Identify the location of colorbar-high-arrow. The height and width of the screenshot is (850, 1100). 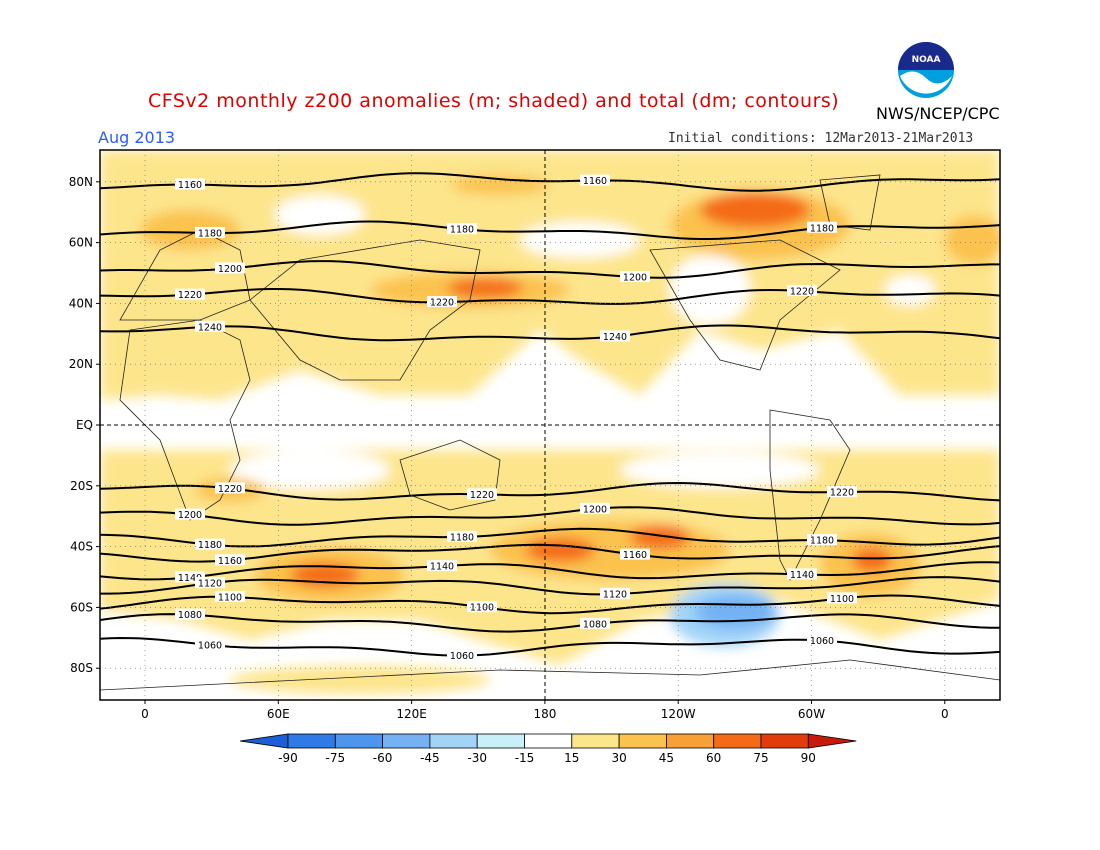
(832, 741).